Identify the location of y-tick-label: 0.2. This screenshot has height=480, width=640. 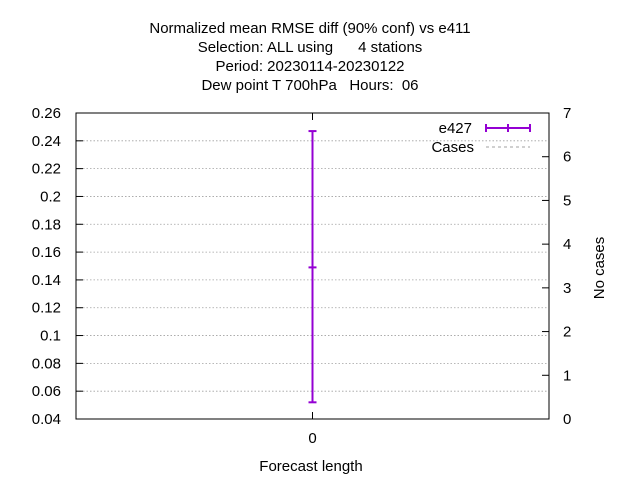
(50, 196).